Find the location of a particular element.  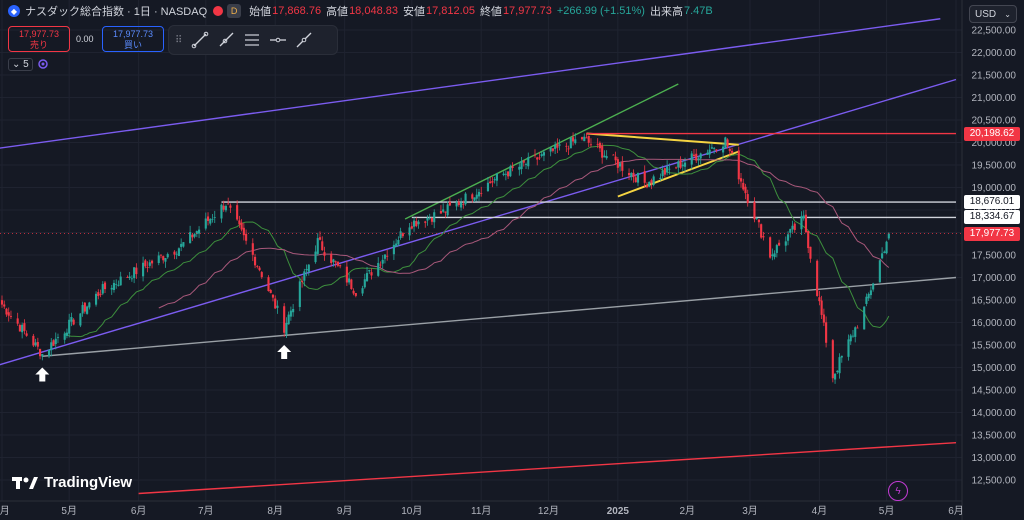

sell-button: 17,977.73 売り is located at coordinates (39, 39).